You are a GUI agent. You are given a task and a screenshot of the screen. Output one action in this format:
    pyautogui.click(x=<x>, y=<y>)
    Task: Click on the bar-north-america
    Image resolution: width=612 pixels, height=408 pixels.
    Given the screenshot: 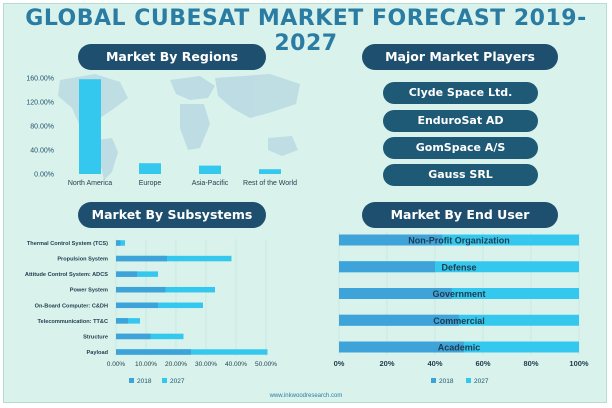 What is the action you would take?
    pyautogui.click(x=90, y=126)
    